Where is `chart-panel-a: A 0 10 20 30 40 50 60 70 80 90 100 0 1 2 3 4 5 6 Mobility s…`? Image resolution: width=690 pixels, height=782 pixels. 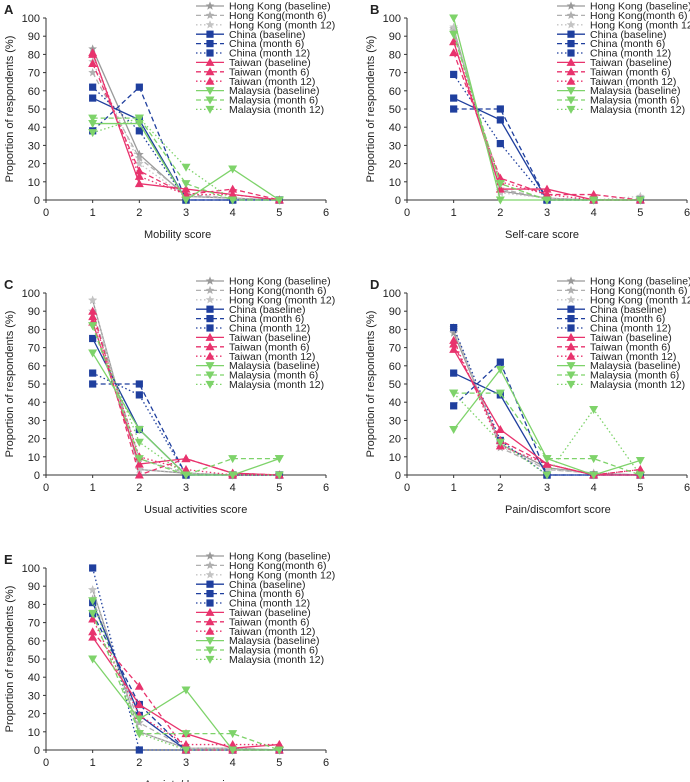 chart-panel-a: A 0 10 20 30 40 50 60 70 80 90 100 0 1 2 3 4 5 6 Mobility s… is located at coordinates (169, 121).